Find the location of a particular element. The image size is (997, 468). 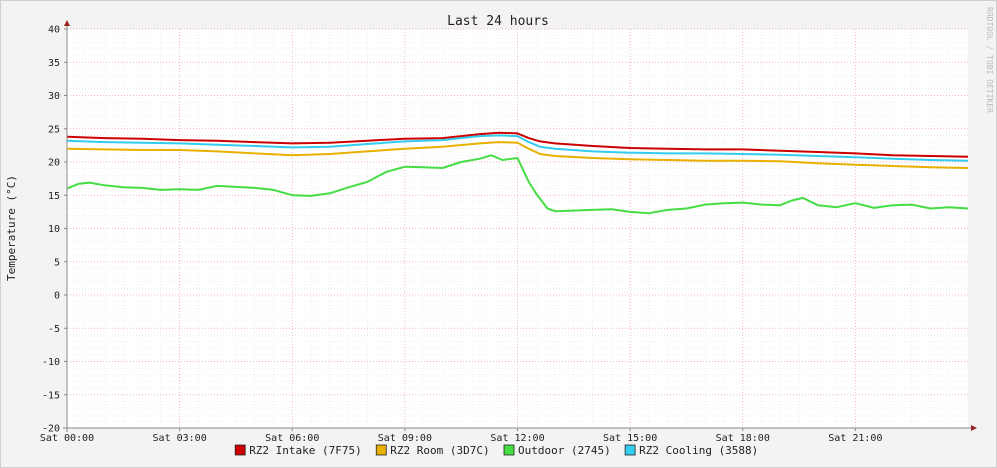

y-axis-arrow is located at coordinates (67, 23).